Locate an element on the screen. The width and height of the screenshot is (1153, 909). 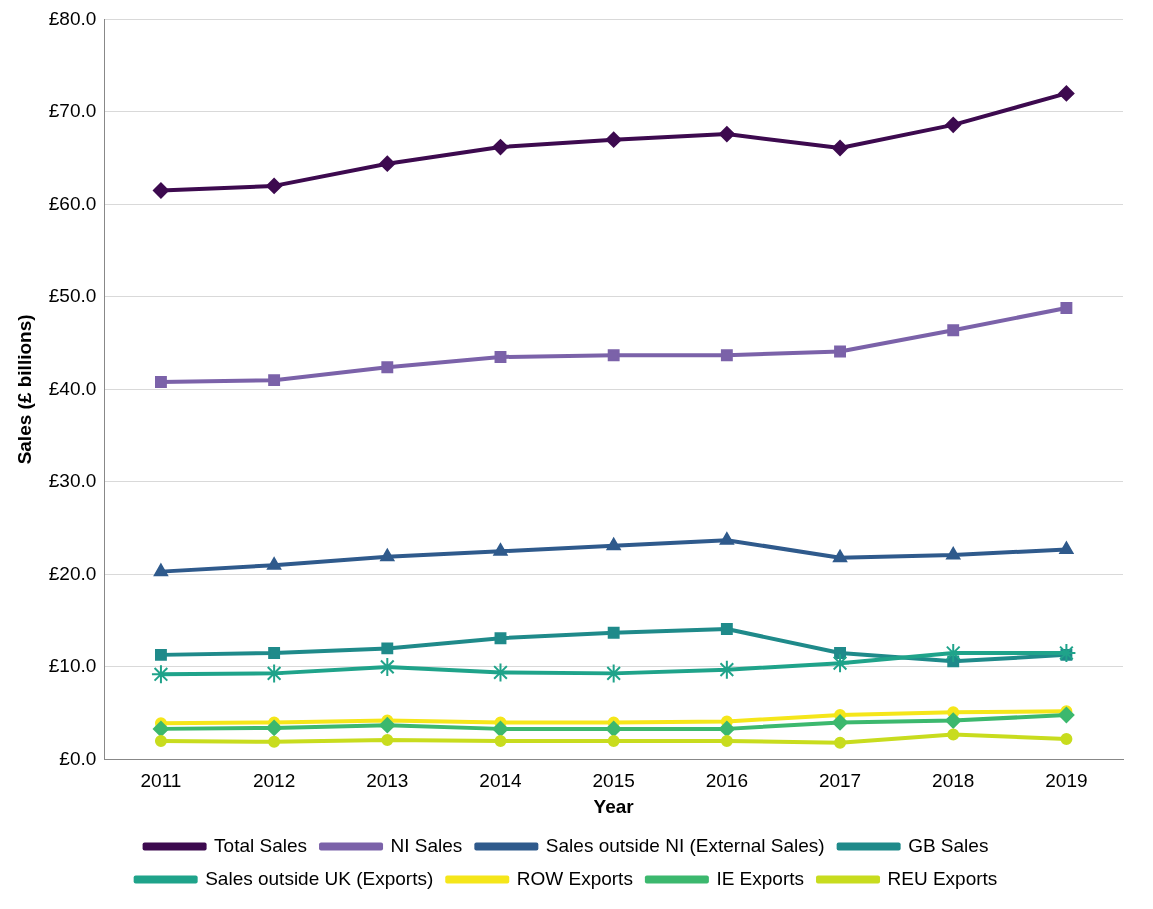
x-axis-title: Year is located at coordinates (614, 806).